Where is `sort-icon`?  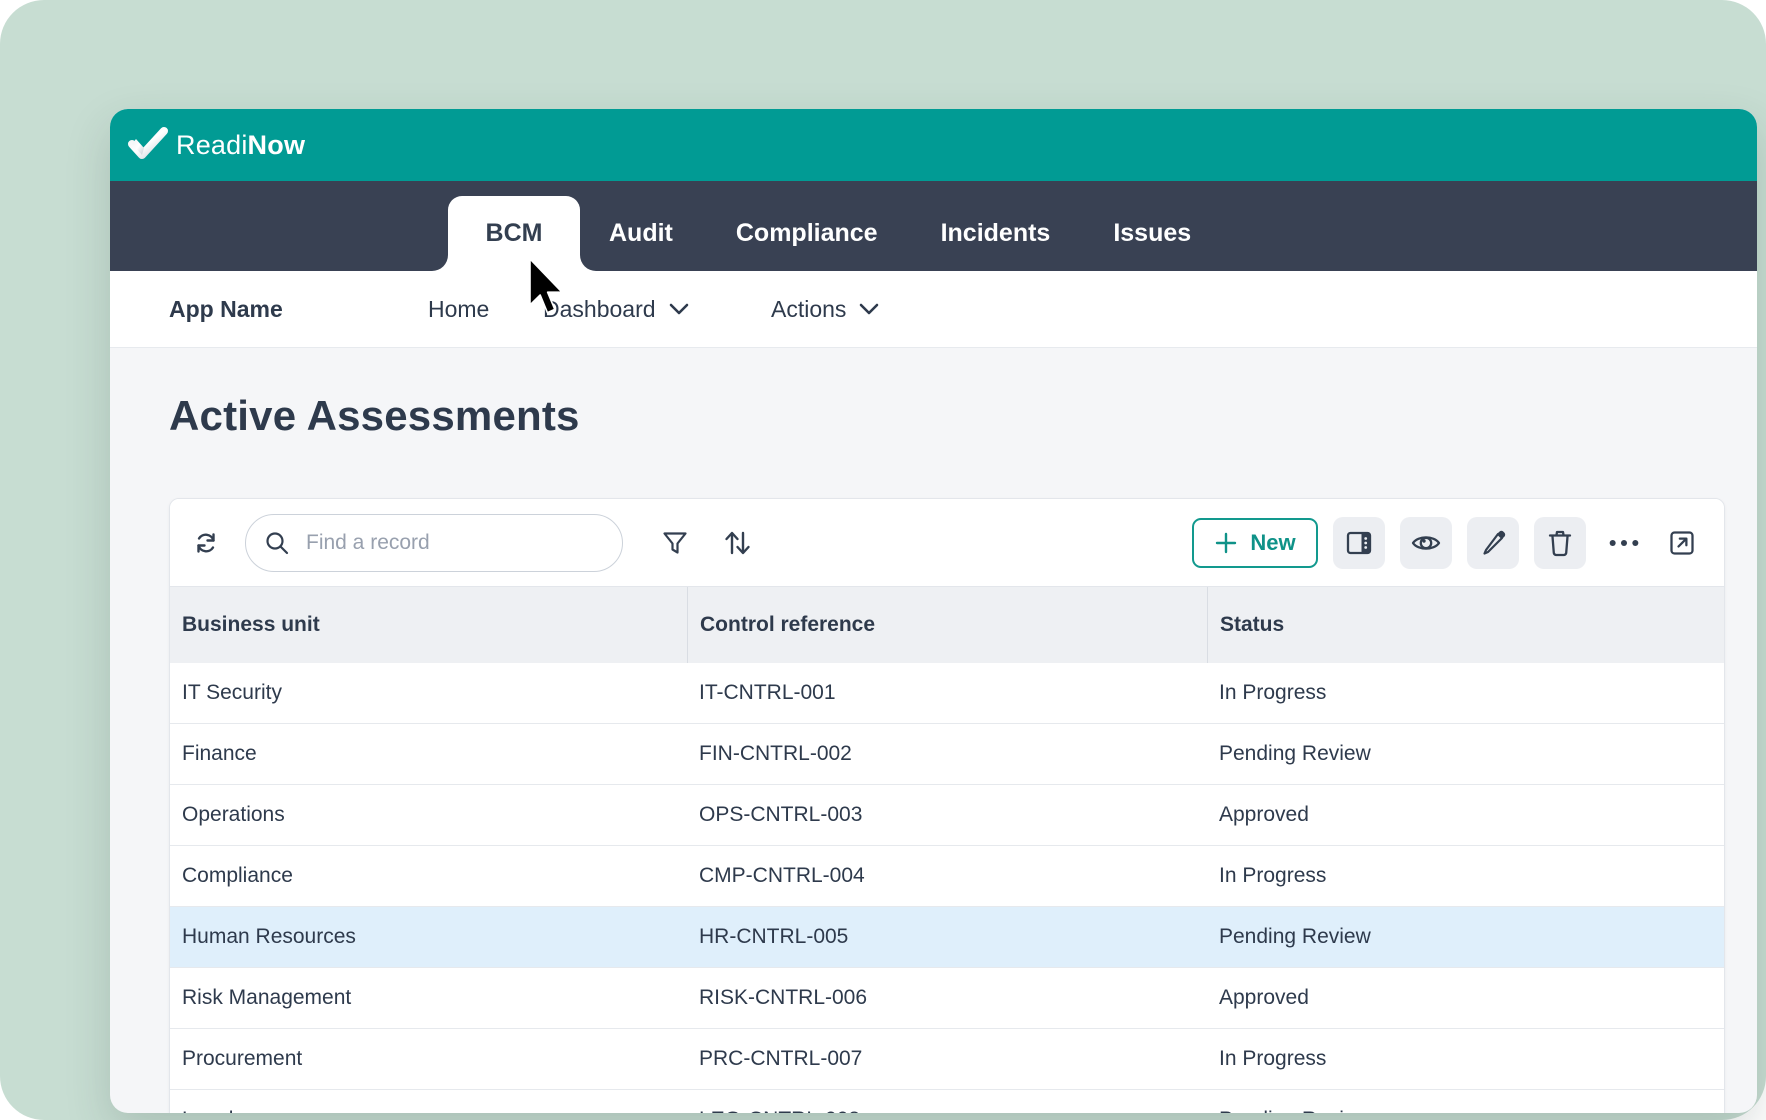 sort-icon is located at coordinates (737, 543).